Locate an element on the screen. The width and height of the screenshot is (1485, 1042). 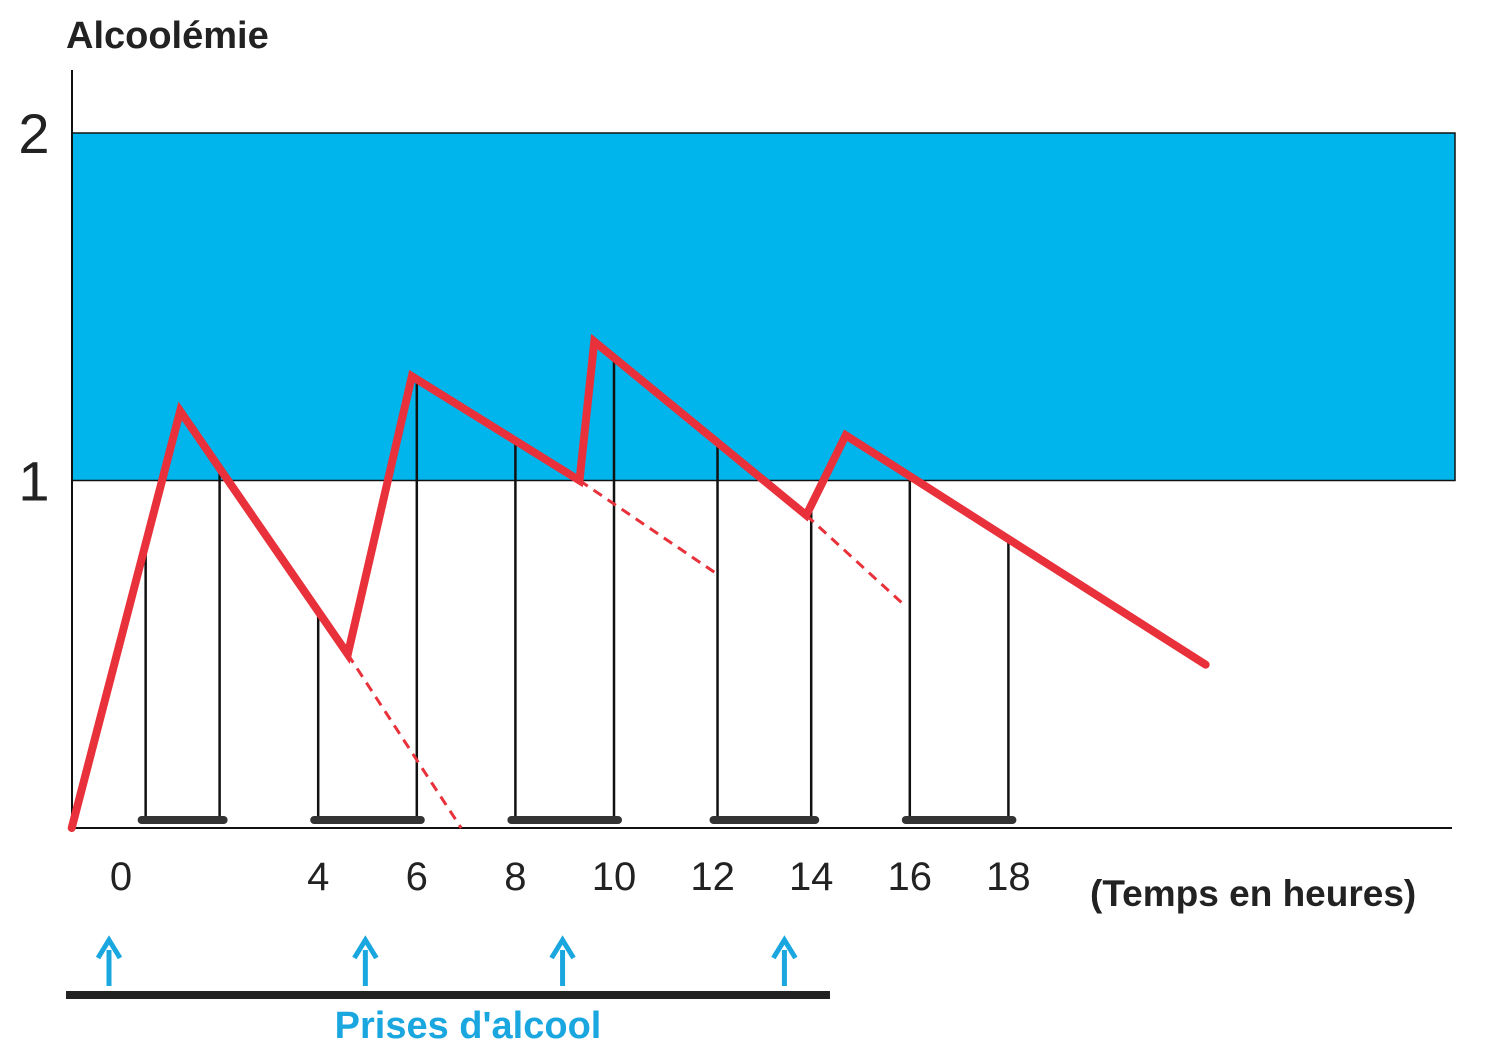
y-axis-label: Alcoolémie is located at coordinates (167, 36).